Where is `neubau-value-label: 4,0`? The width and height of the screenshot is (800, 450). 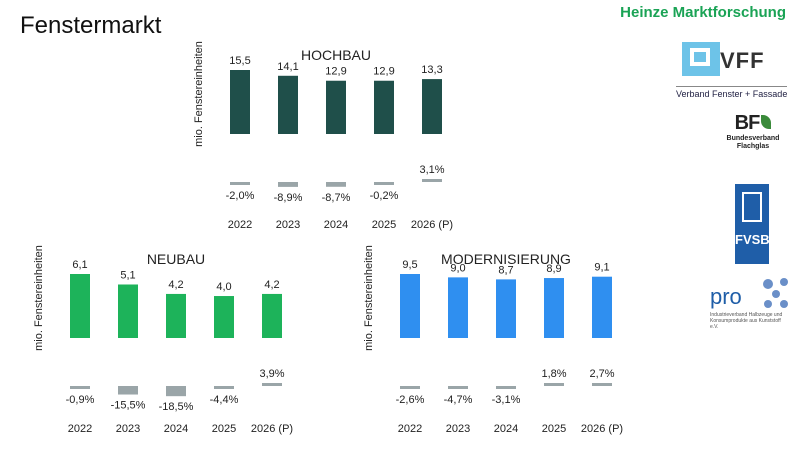
neubau-value-label: 4,0 is located at coordinates (223, 287).